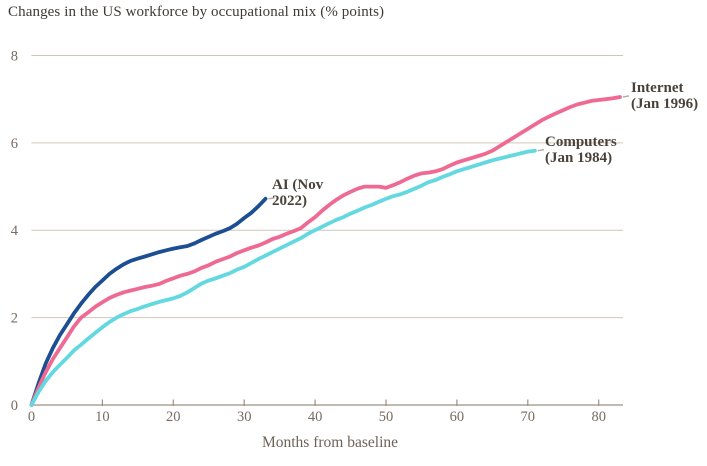  What do you see at coordinates (31, 417) in the screenshot?
I see `x-tick-label-0: 0` at bounding box center [31, 417].